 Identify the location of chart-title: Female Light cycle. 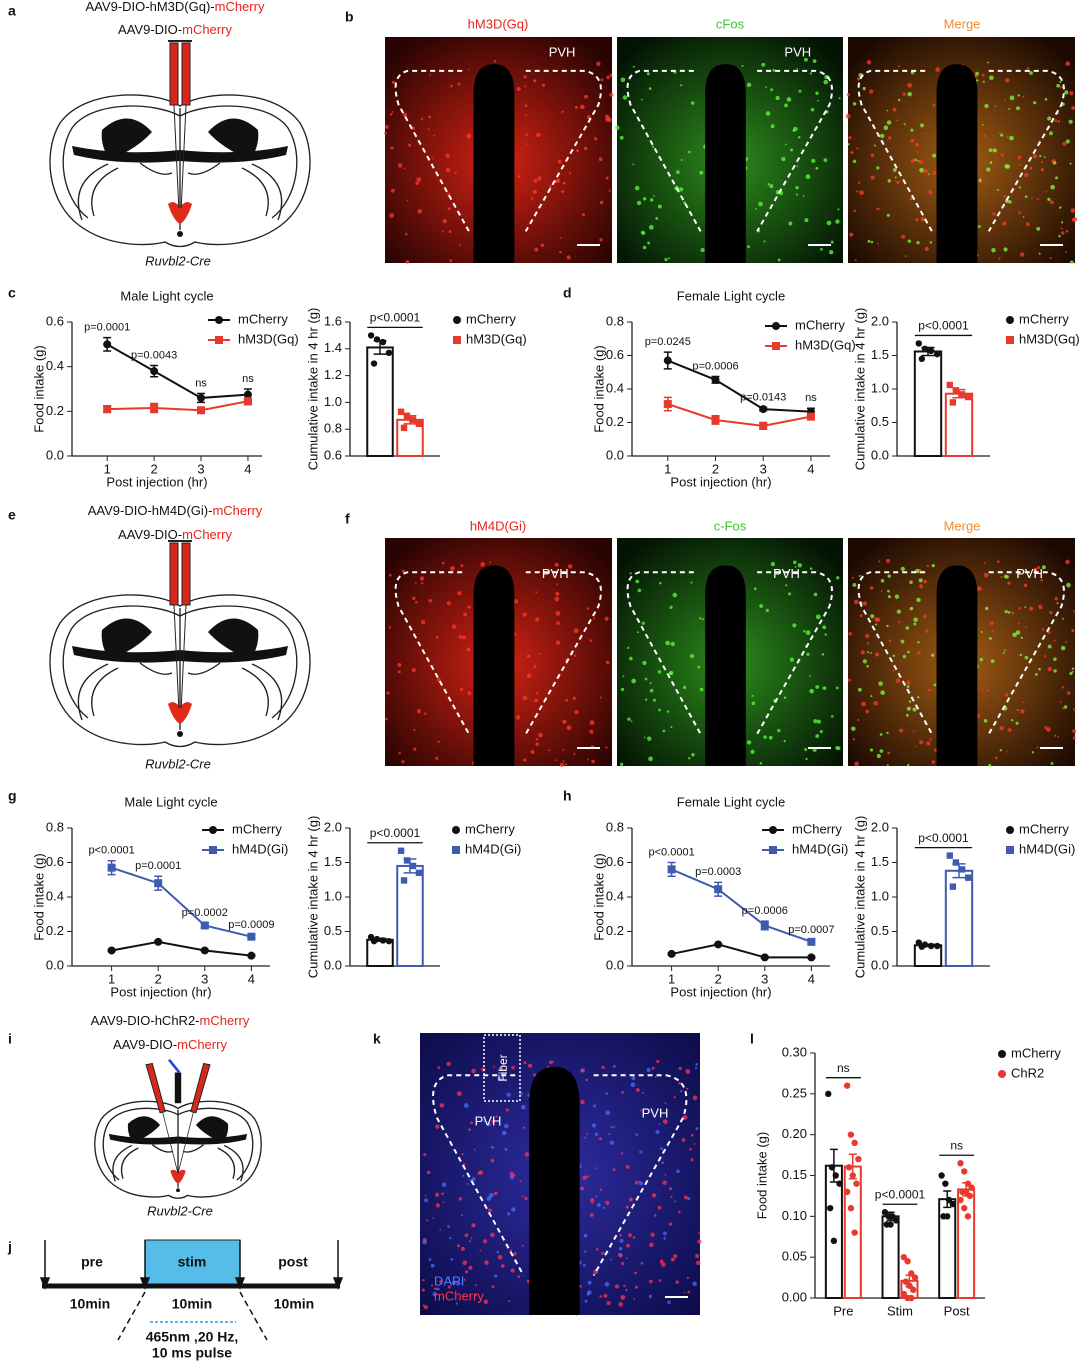
(731, 801).